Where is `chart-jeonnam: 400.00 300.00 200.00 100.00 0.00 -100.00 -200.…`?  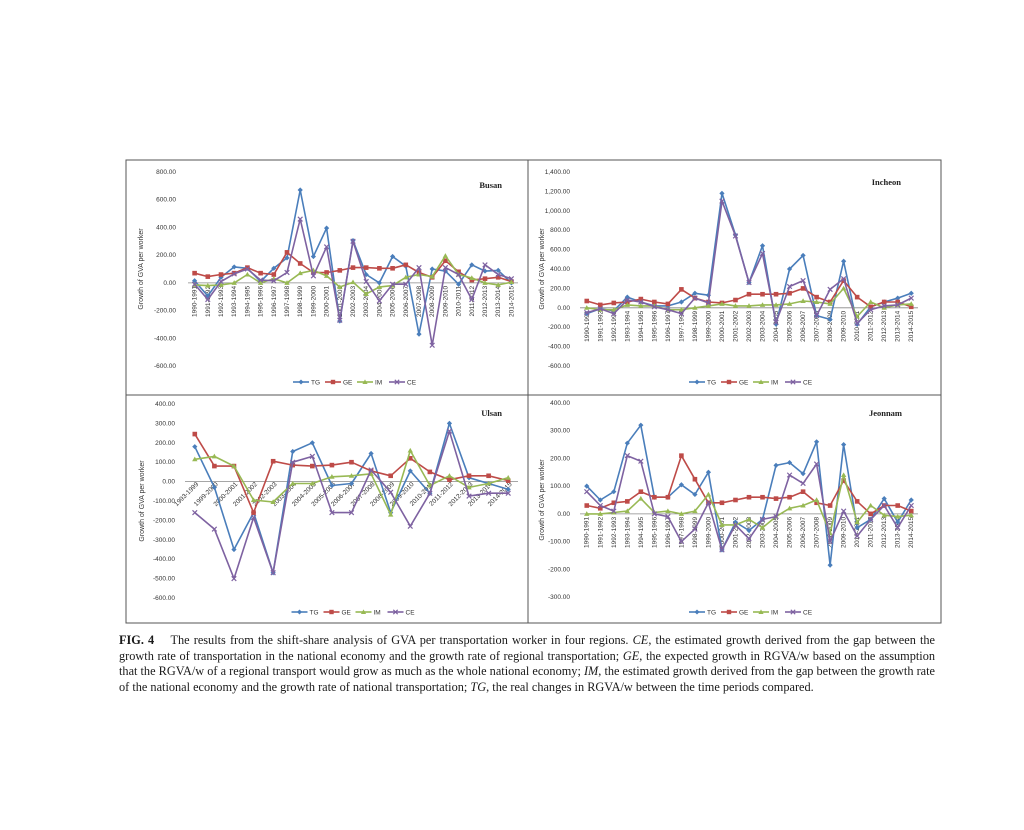 chart-jeonnam: 400.00 300.00 200.00 100.00 0.00 -100.00 -200.… is located at coordinates (728, 508).